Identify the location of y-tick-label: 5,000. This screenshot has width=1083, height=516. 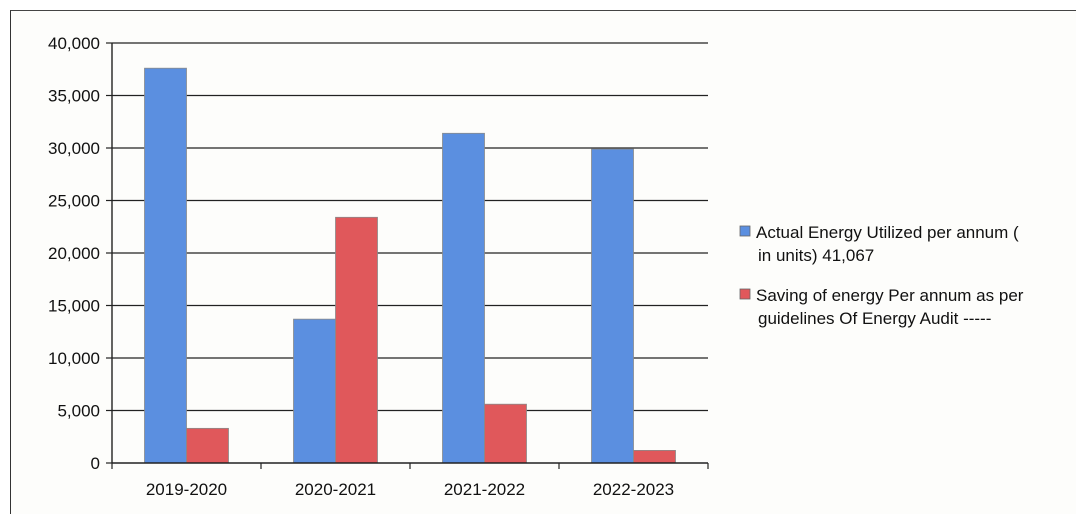
(78, 411).